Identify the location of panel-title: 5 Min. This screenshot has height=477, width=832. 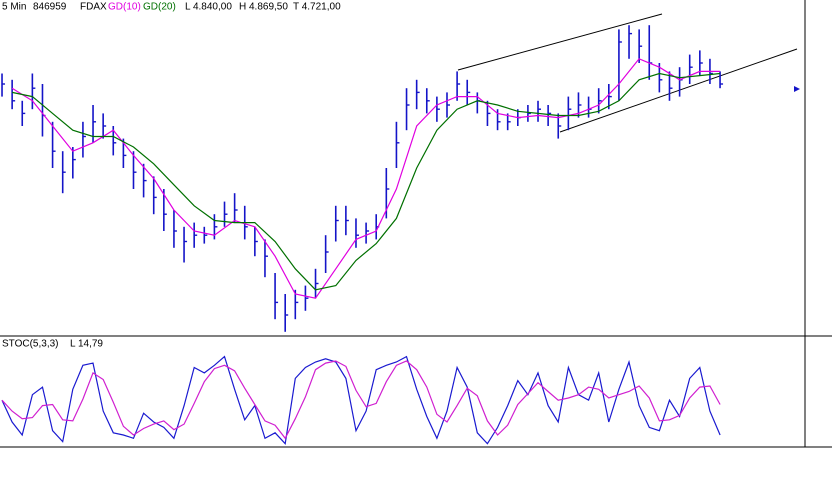
(14, 7).